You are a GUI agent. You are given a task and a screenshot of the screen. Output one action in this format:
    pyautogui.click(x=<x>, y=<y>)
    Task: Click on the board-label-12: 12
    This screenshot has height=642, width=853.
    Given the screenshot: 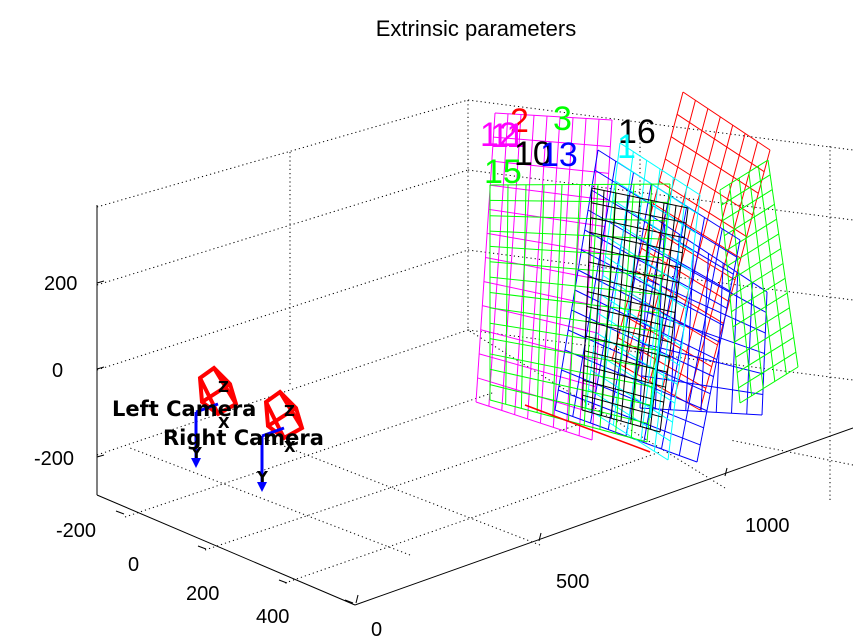 What is the action you would take?
    pyautogui.click(x=499, y=135)
    